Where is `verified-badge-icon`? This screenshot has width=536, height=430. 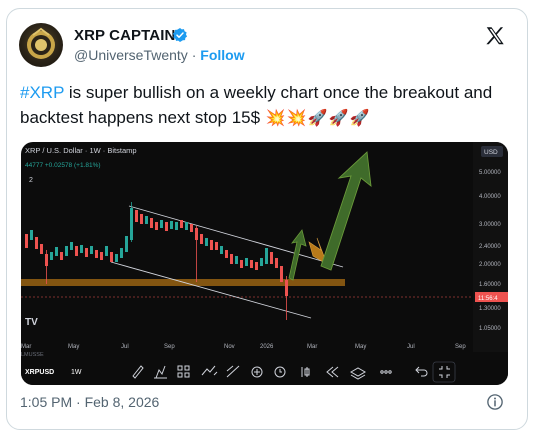
verified-badge-icon is located at coordinates (180, 35).